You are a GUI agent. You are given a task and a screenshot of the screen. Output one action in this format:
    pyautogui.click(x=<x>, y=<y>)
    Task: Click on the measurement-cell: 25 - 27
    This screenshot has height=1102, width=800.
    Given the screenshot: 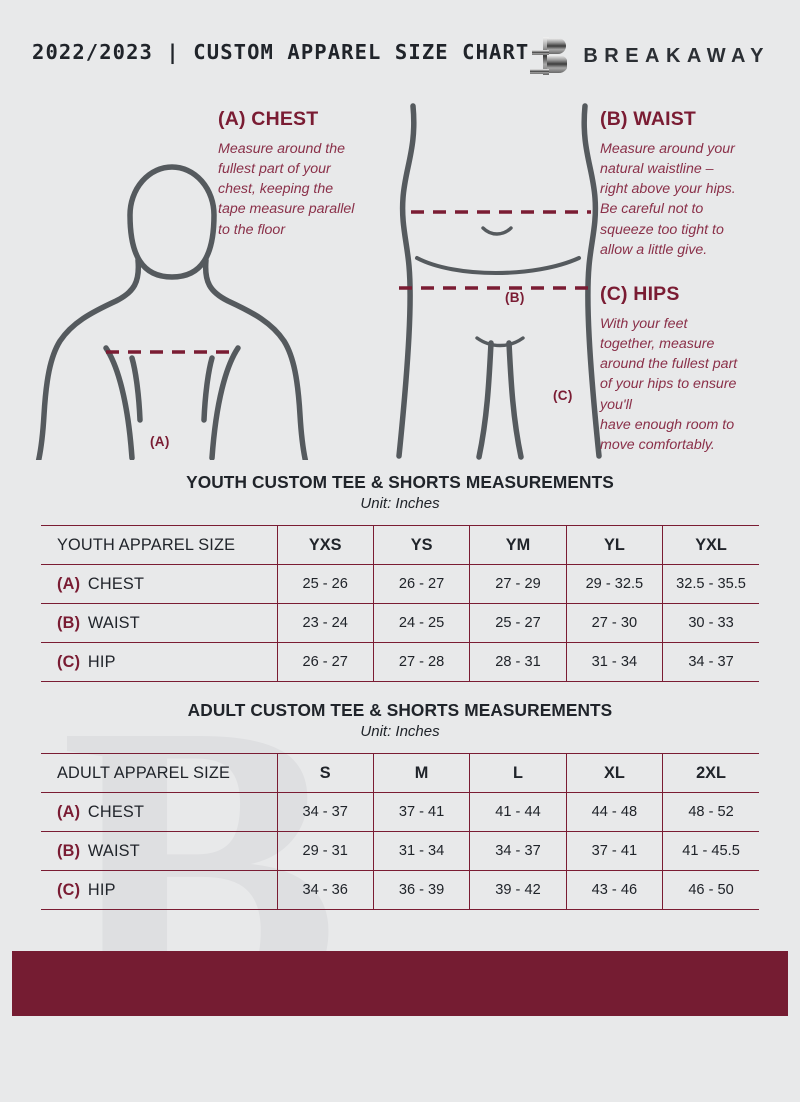 What is the action you would take?
    pyautogui.click(x=518, y=623)
    